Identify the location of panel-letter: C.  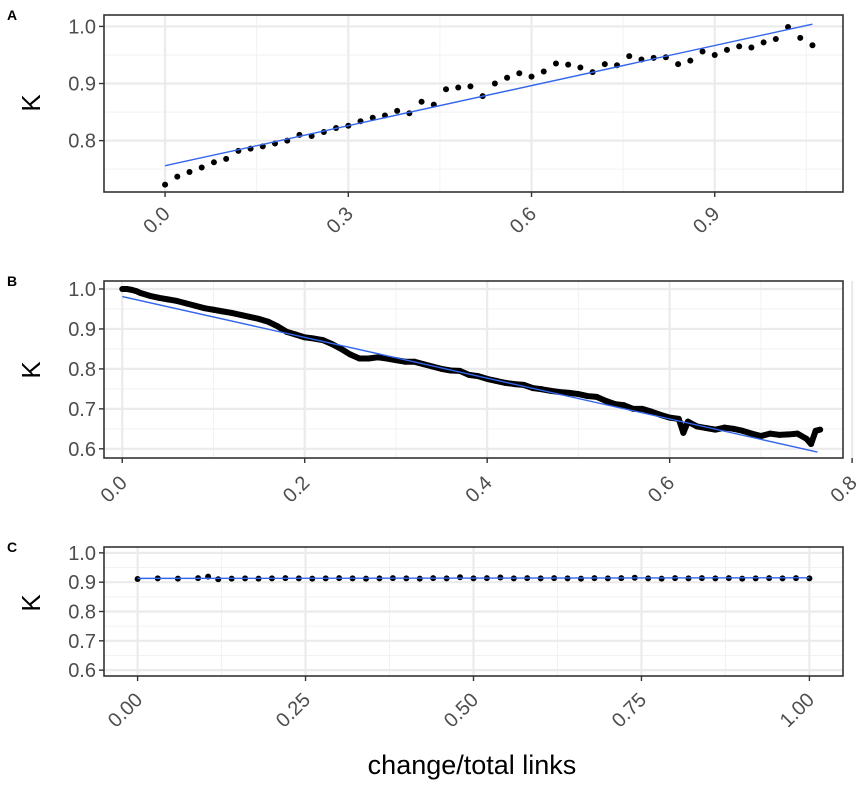
(12, 547).